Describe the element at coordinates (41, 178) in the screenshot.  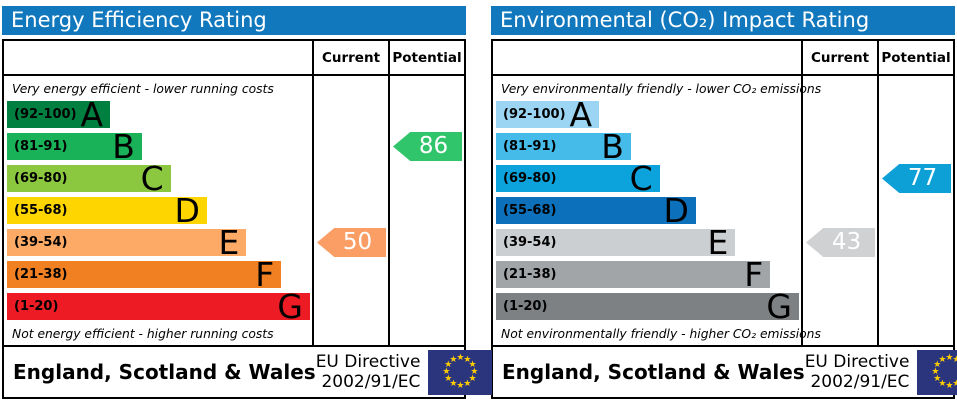
I see `energy-band-c-range: (69-80)` at that location.